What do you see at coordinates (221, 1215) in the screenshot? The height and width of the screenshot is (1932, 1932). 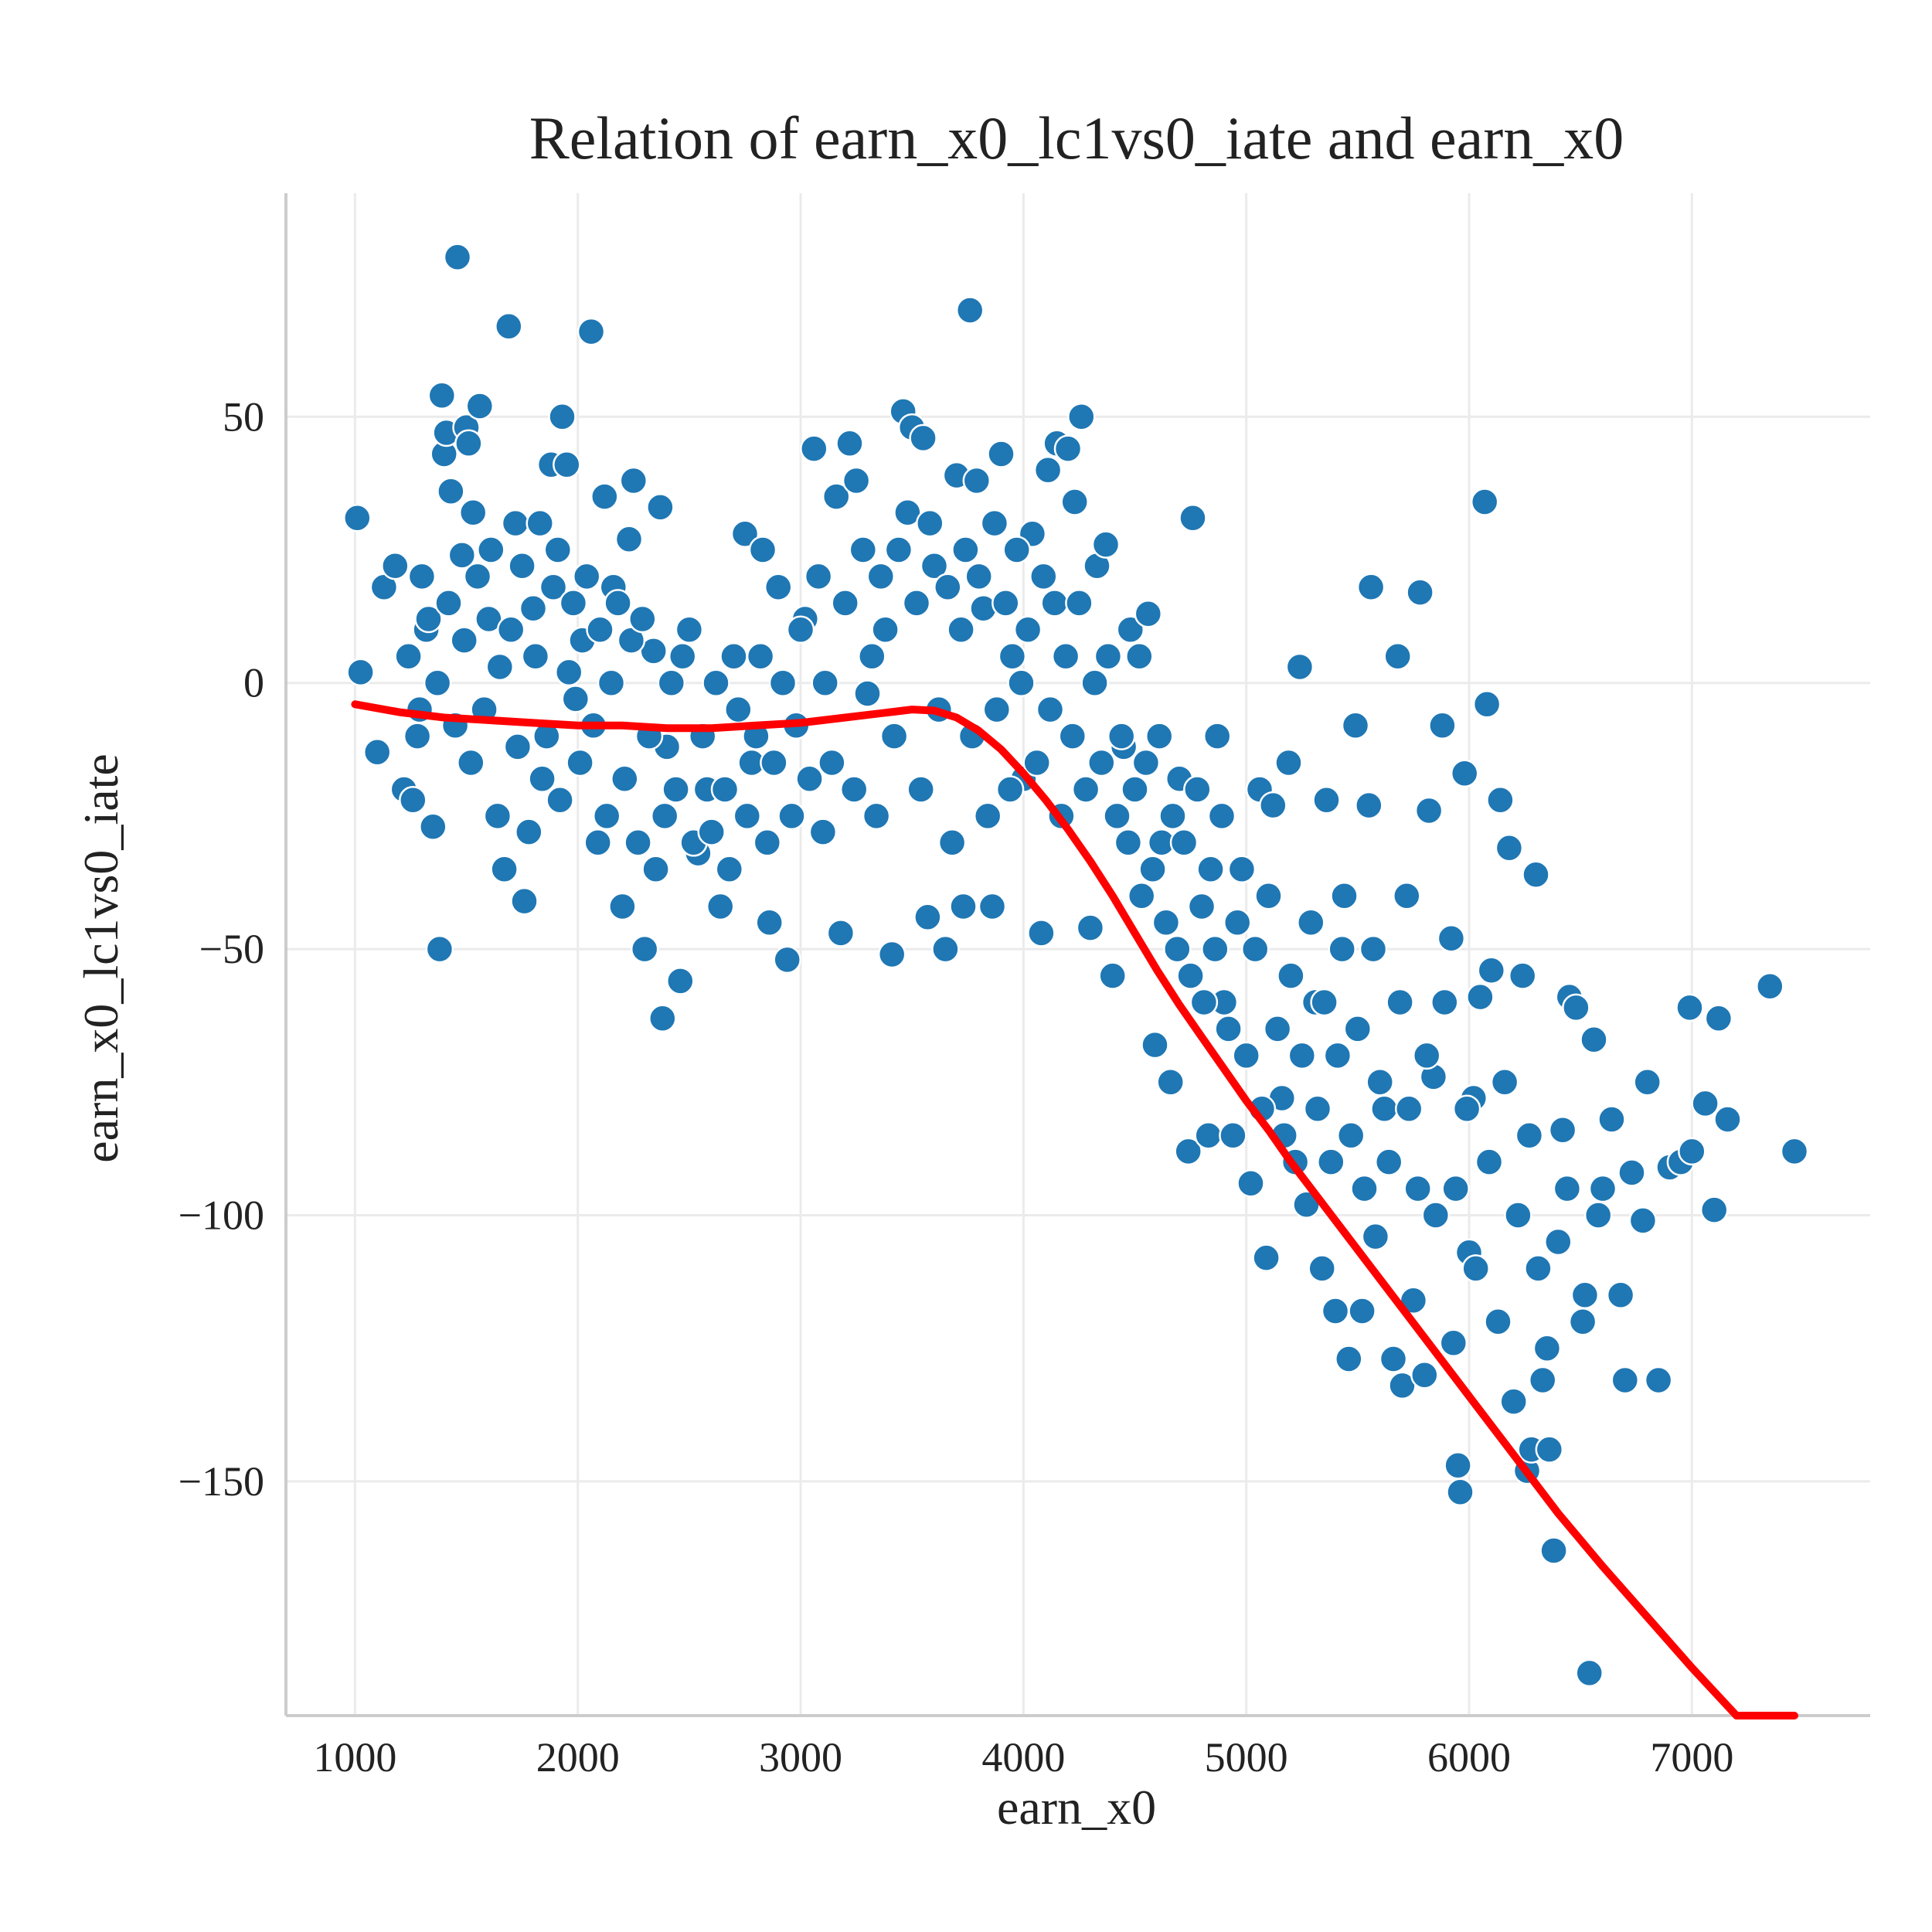 I see `y-tick-label: −100` at bounding box center [221, 1215].